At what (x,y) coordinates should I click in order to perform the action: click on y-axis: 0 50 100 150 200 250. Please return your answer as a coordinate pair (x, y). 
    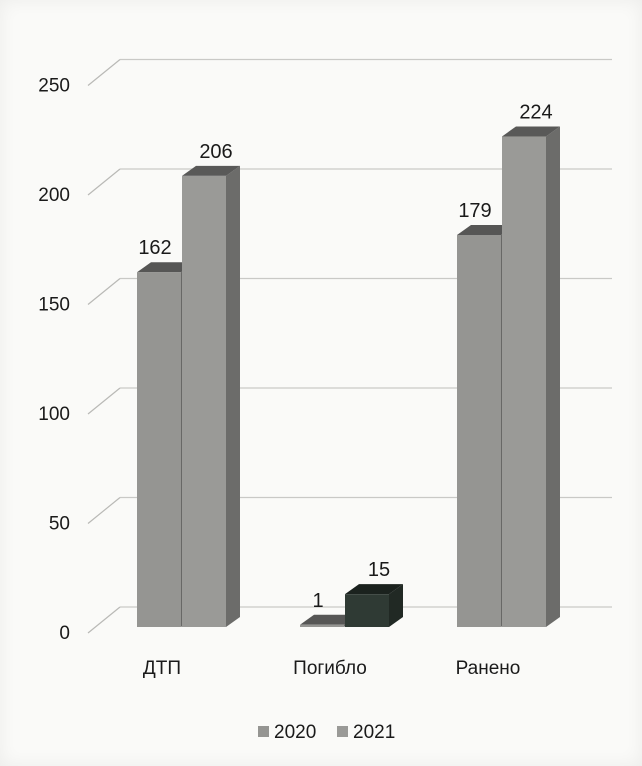
    Looking at the image, I should click on (54, 360).